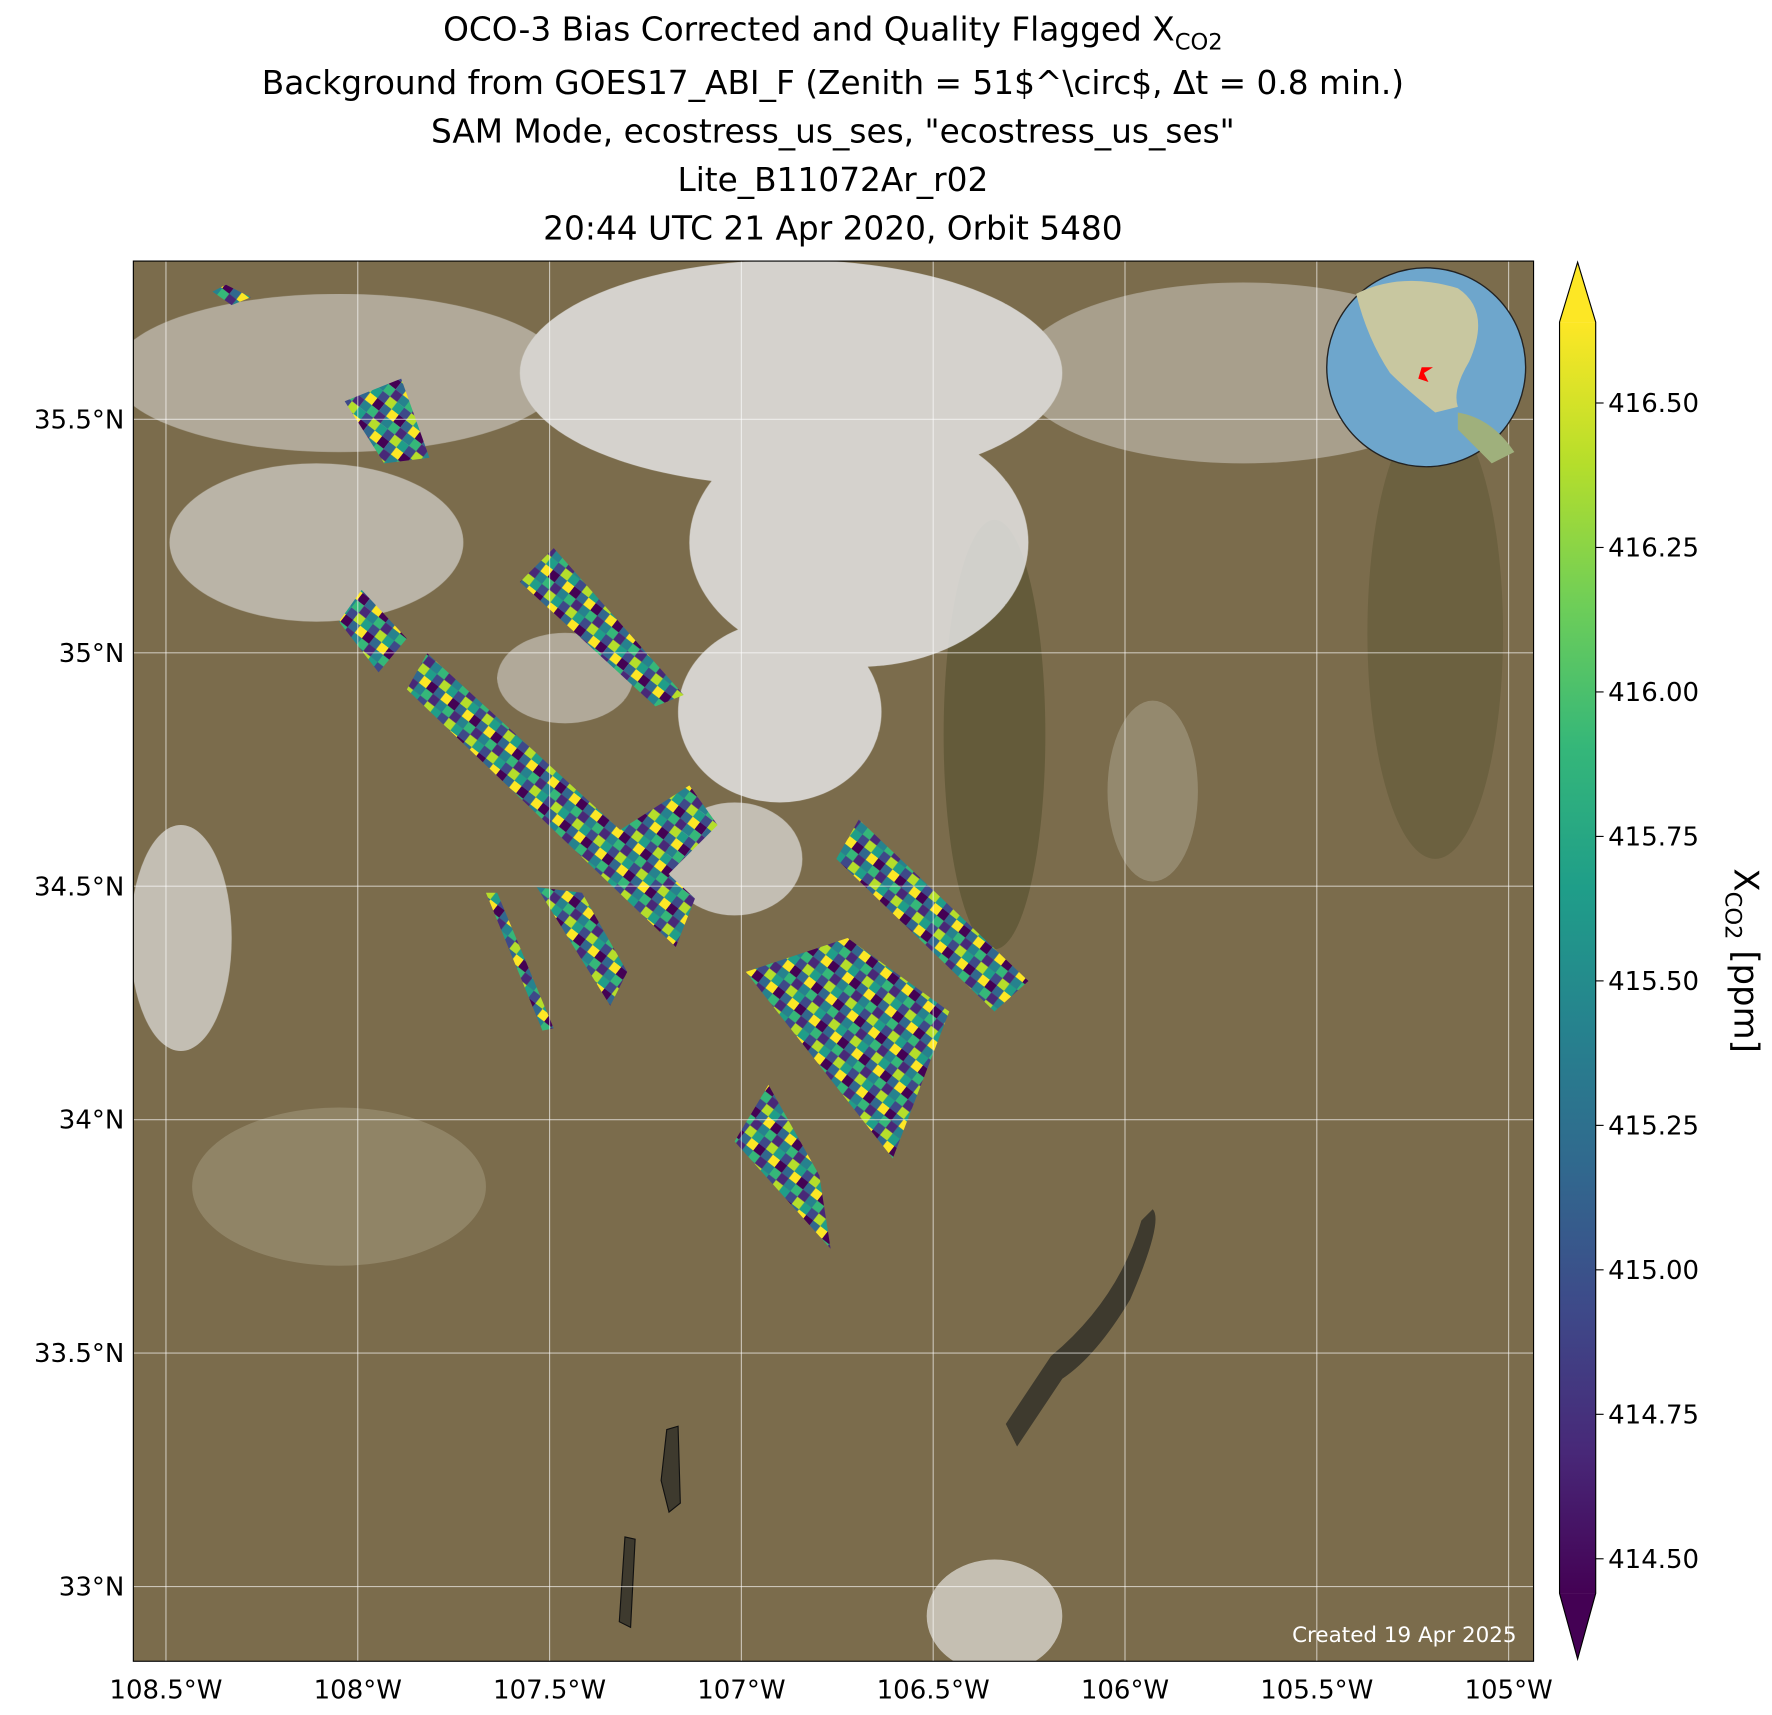 This screenshot has height=1715, width=1772. I want to click on y-tick-label: 35°N, so click(92, 654).